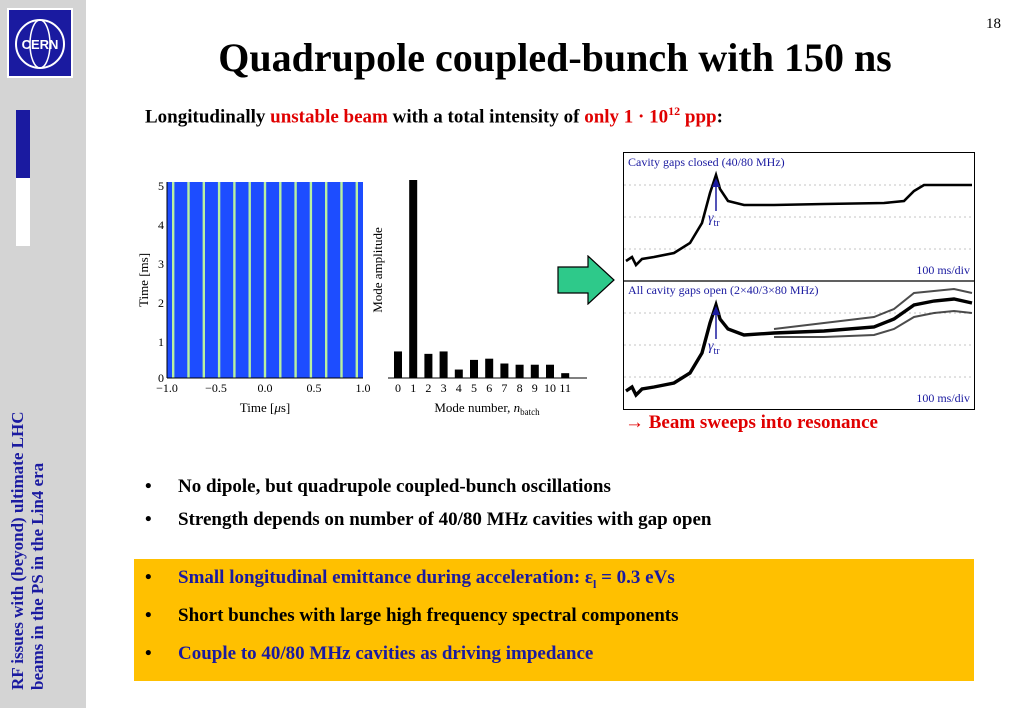 The height and width of the screenshot is (708, 1023). What do you see at coordinates (428, 388) in the screenshot?
I see `mode-tick-label: 2` at bounding box center [428, 388].